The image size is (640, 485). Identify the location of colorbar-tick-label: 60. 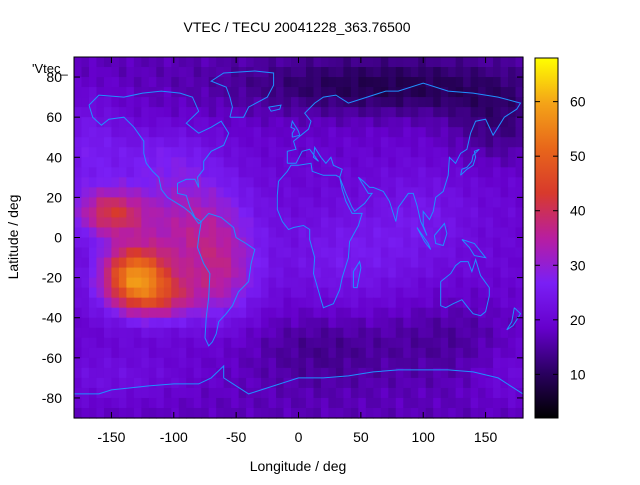
(578, 102).